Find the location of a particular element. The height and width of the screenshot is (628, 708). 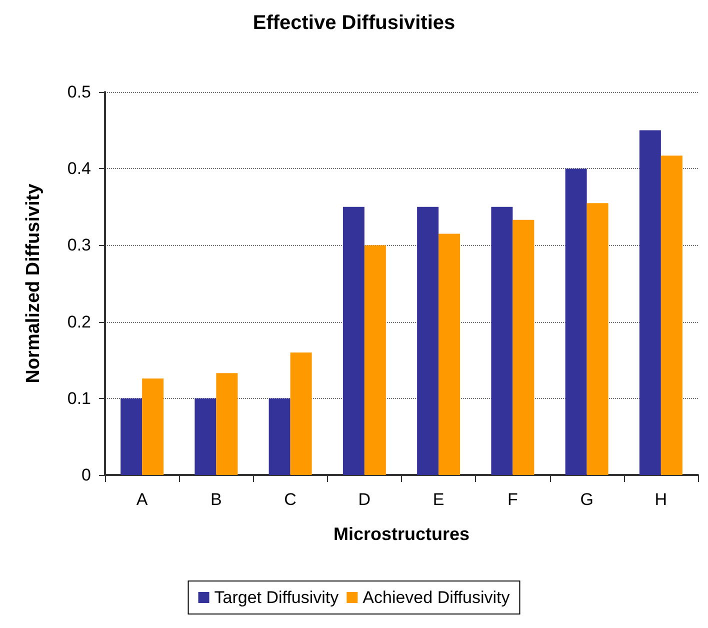

legend-label: Target Diffusivity is located at coordinates (277, 597).